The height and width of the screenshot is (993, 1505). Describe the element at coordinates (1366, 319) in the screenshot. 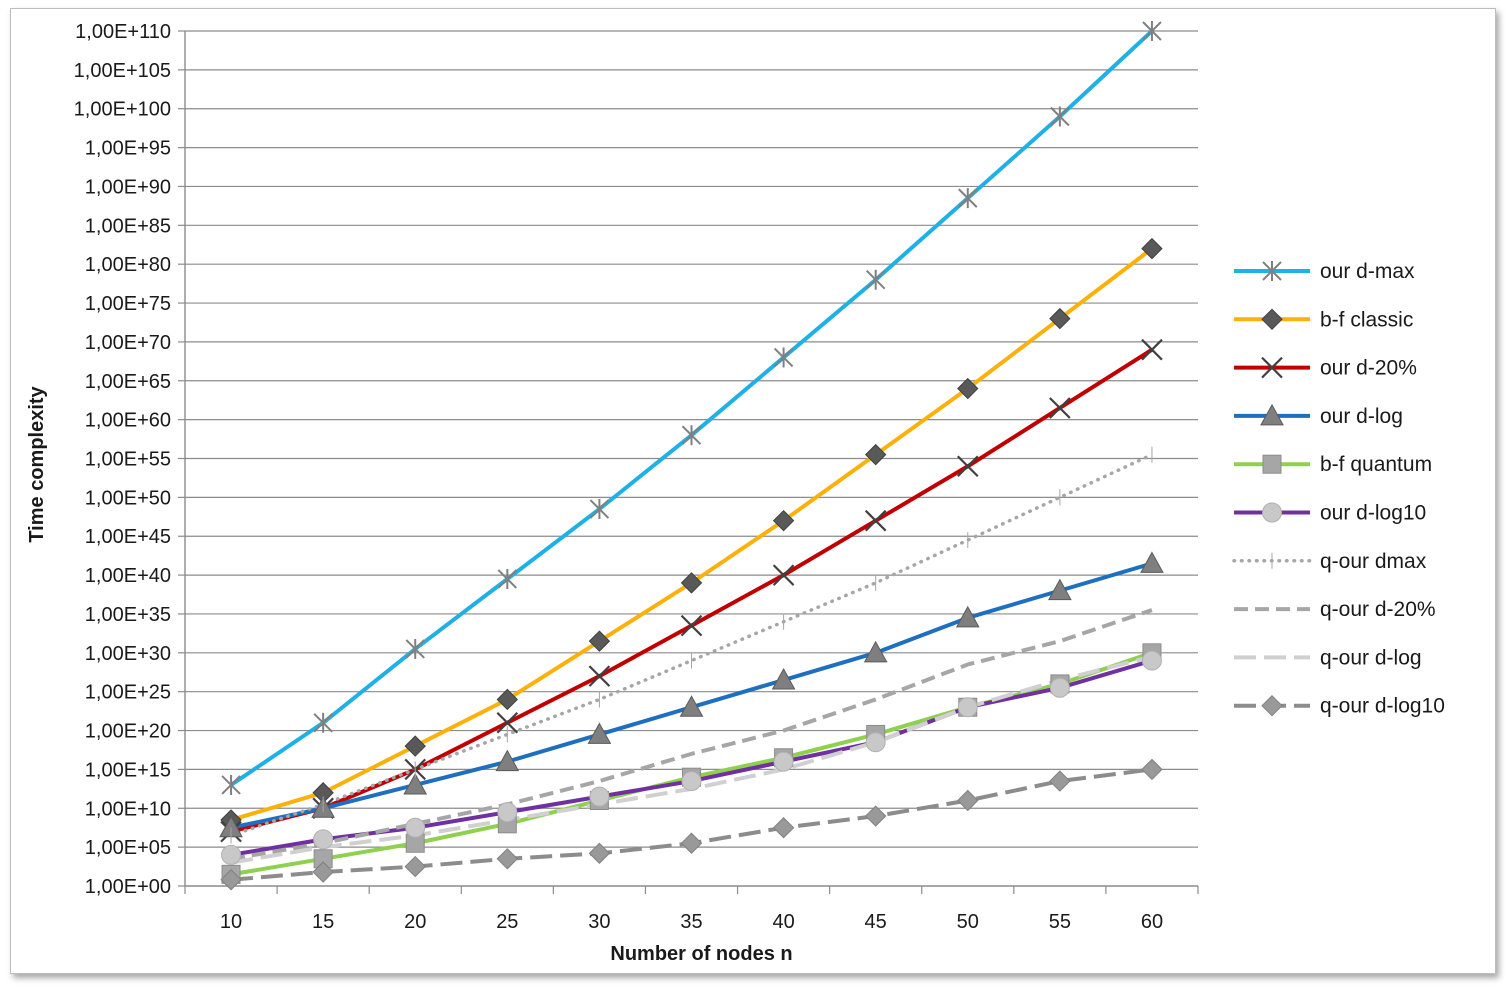

I see `legend-label: b-f classic` at that location.